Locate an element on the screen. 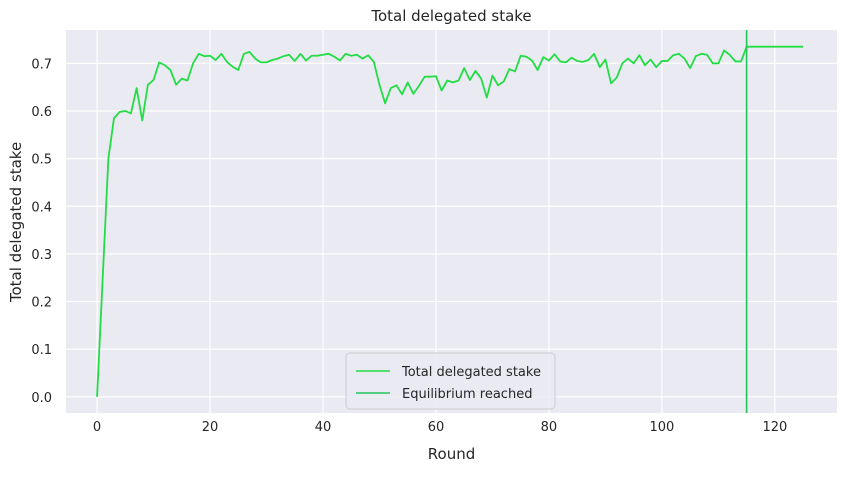 The width and height of the screenshot is (850, 477). x-tick-label: 20 is located at coordinates (210, 427).